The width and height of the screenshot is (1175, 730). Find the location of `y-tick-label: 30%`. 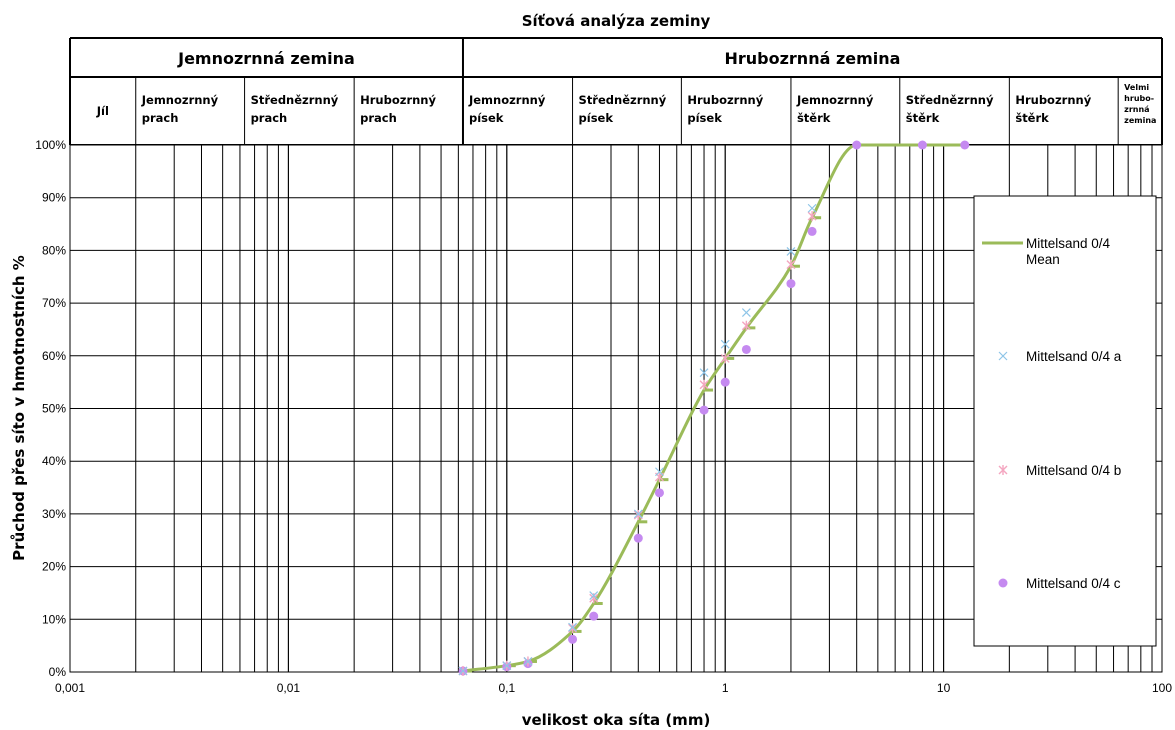

y-tick-label: 30% is located at coordinates (54, 514).